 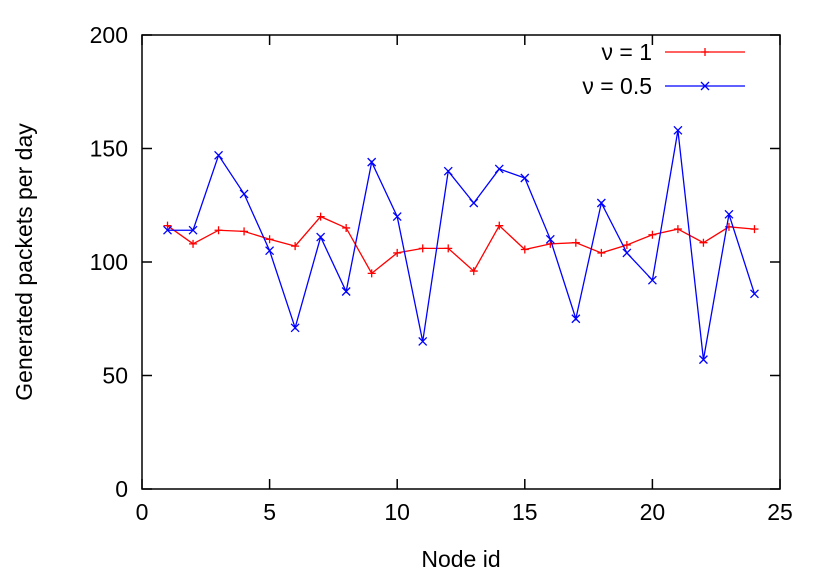 What do you see at coordinates (780, 512) in the screenshot?
I see `x-tick-label: 25` at bounding box center [780, 512].